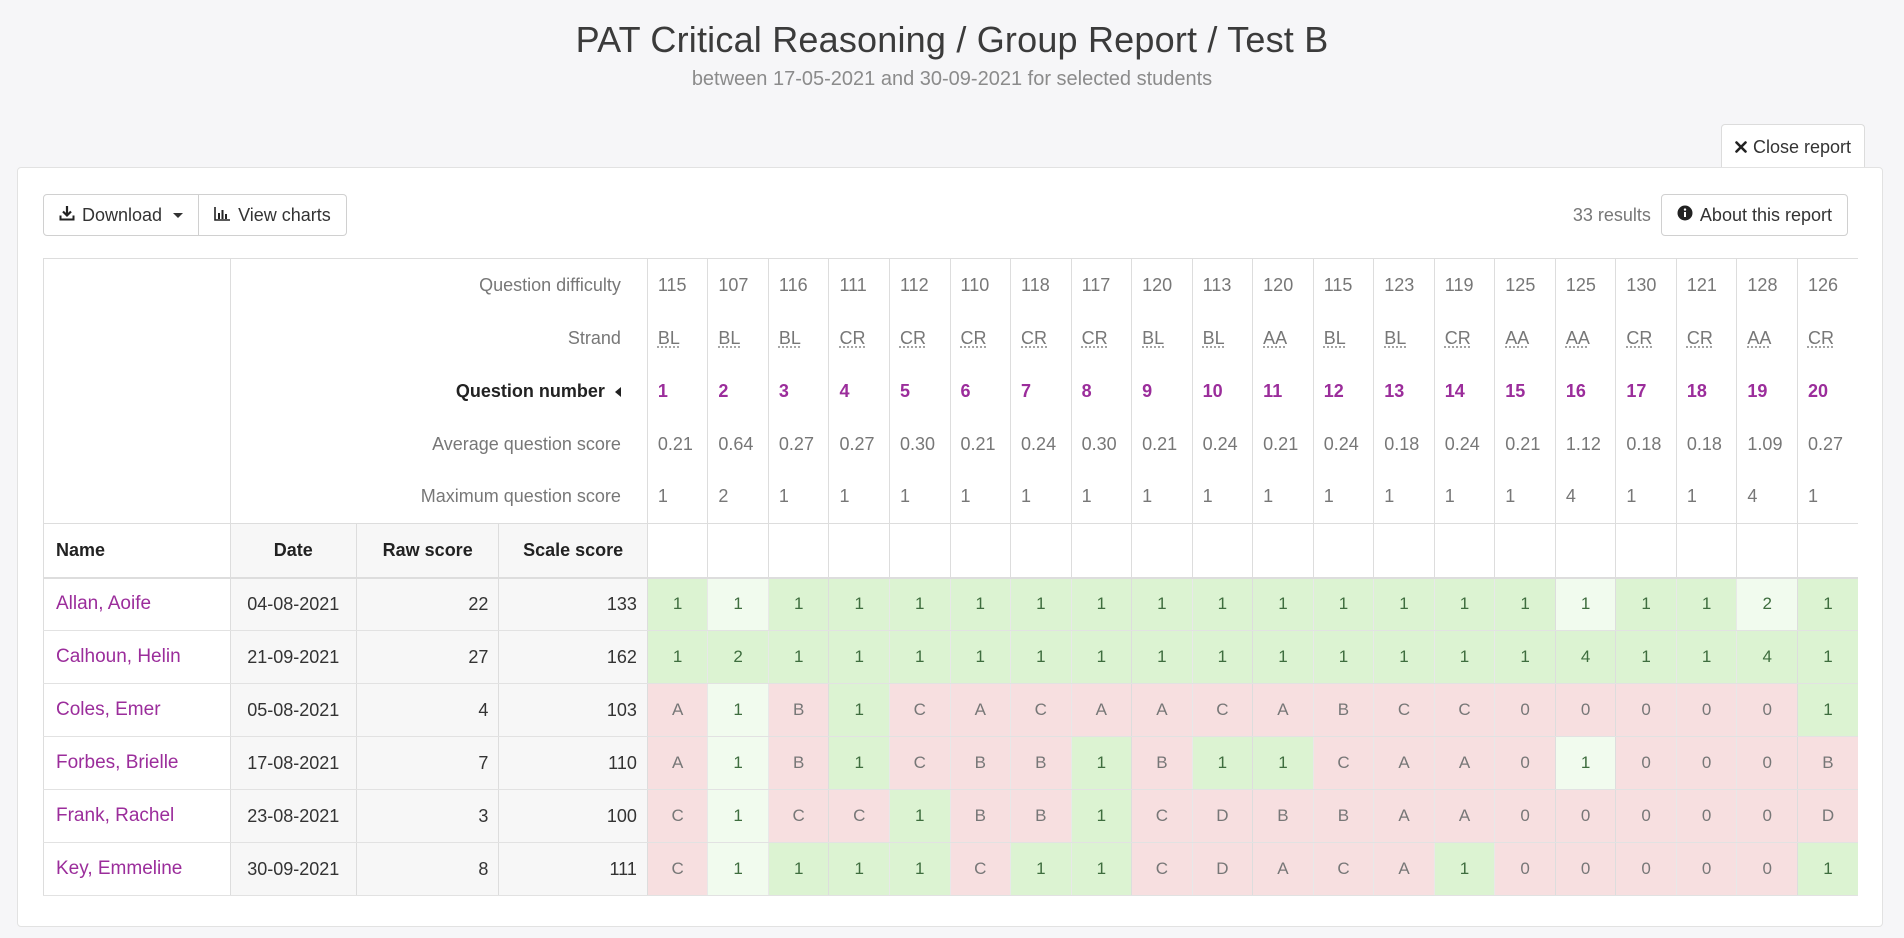  What do you see at coordinates (859, 391) in the screenshot?
I see `question-number-cell: 4` at bounding box center [859, 391].